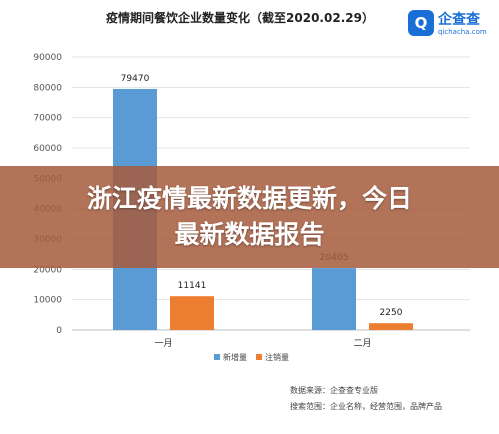 The height and width of the screenshot is (434, 499). Describe the element at coordinates (459, 20) in the screenshot. I see `logo-name: 企查查` at that location.